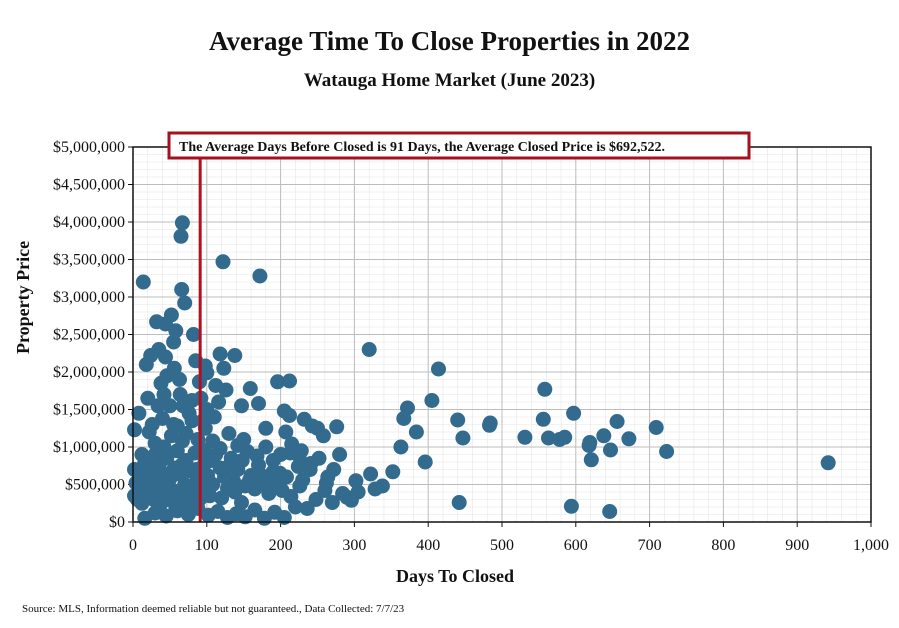 The image size is (899, 628). Describe the element at coordinates (449, 41) in the screenshot. I see `chart-title: Average Time To Close Properties in 2022` at that location.